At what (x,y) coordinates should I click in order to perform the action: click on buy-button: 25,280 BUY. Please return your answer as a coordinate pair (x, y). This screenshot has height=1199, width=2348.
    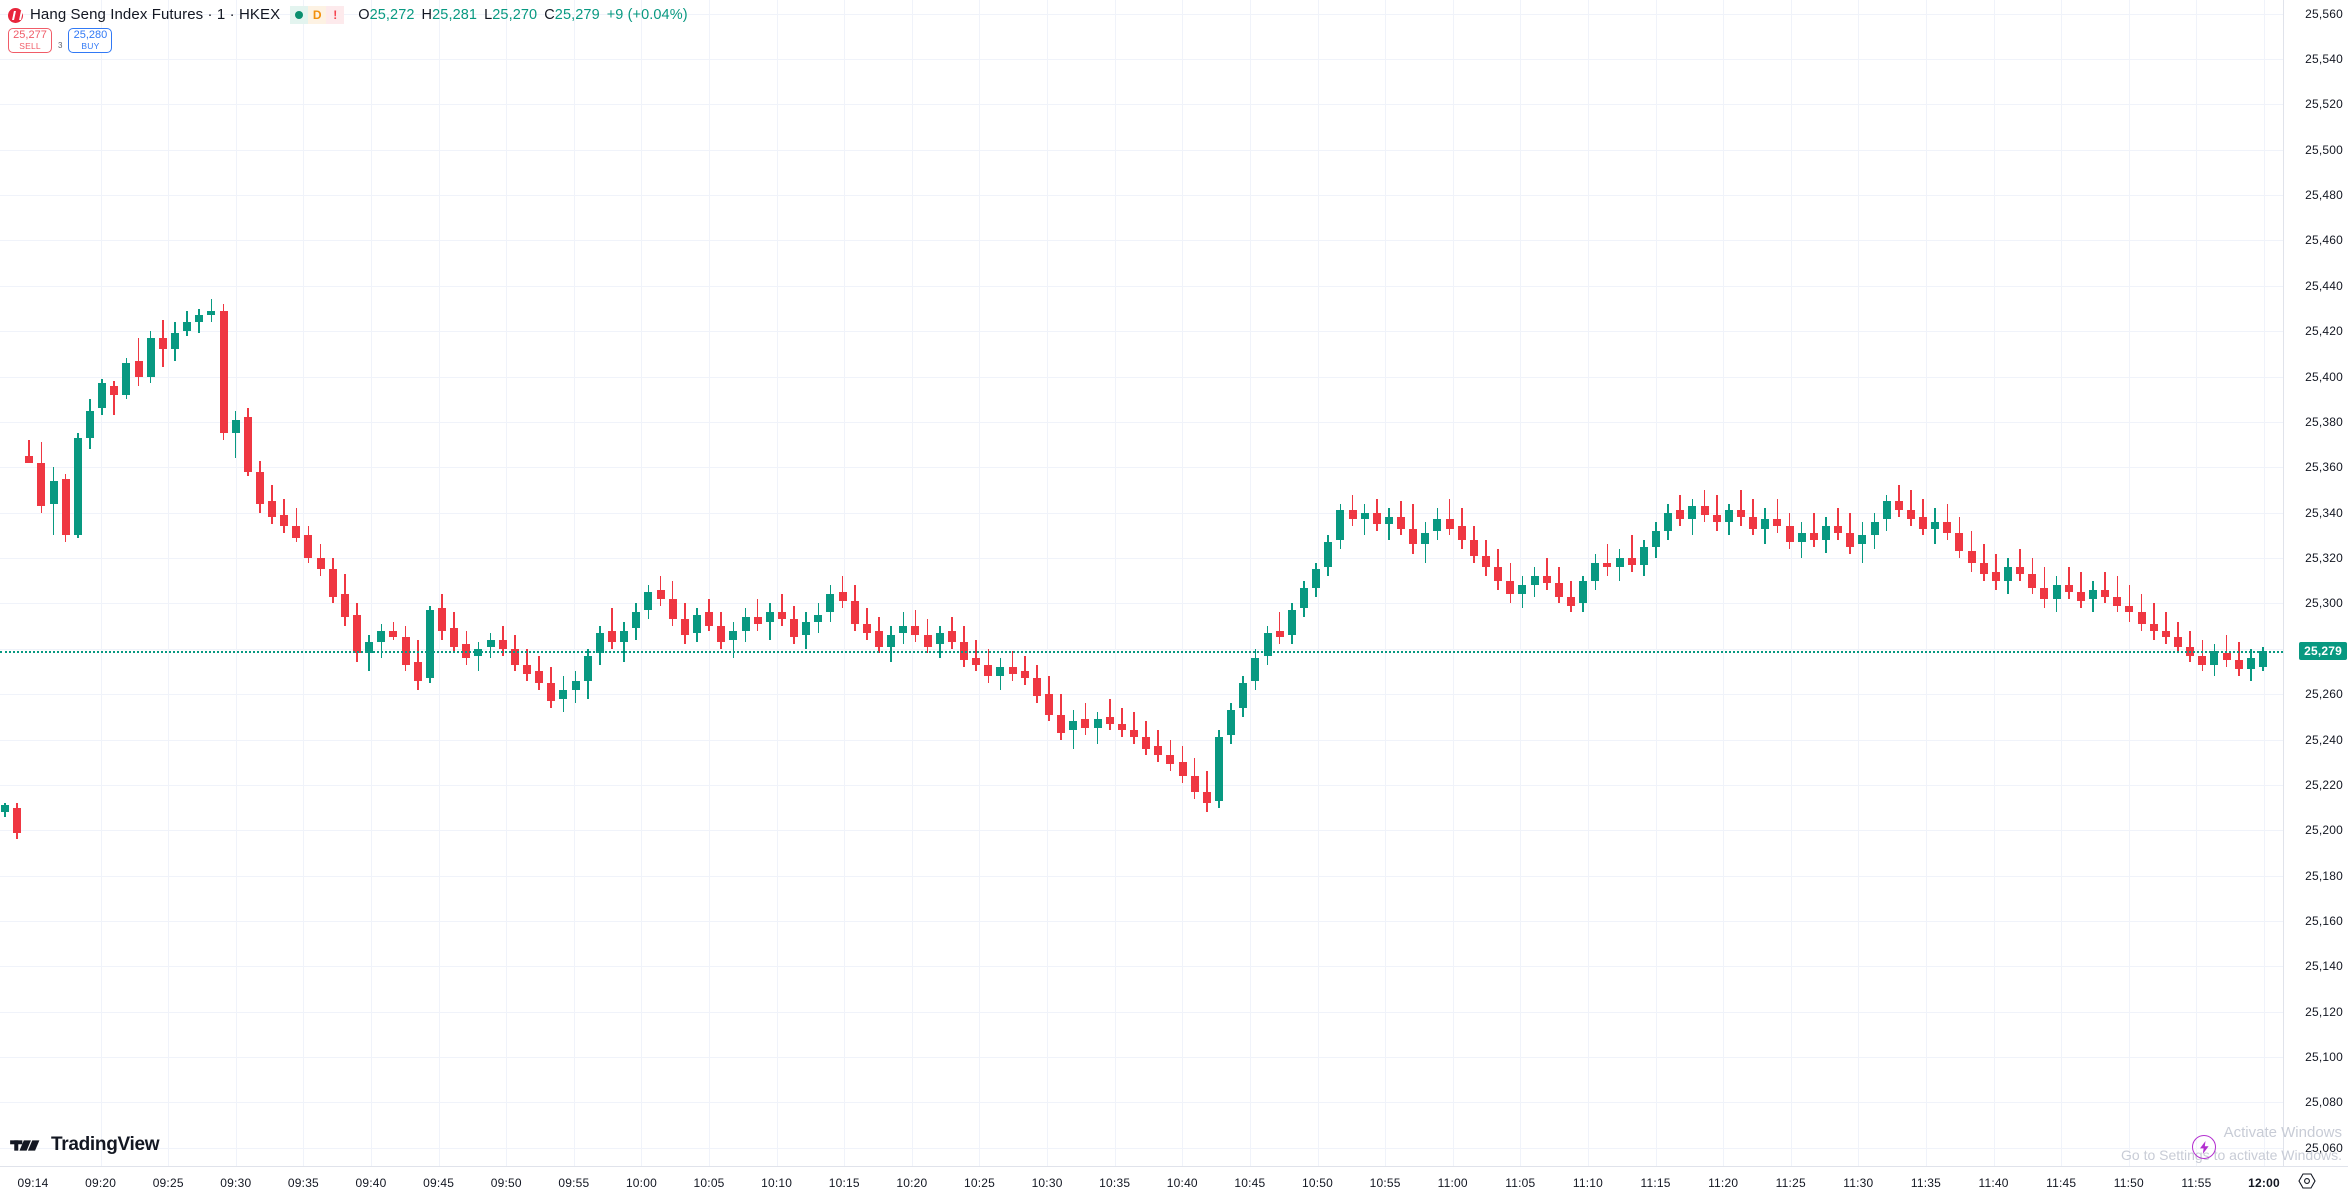
    Looking at the image, I should click on (90, 40).